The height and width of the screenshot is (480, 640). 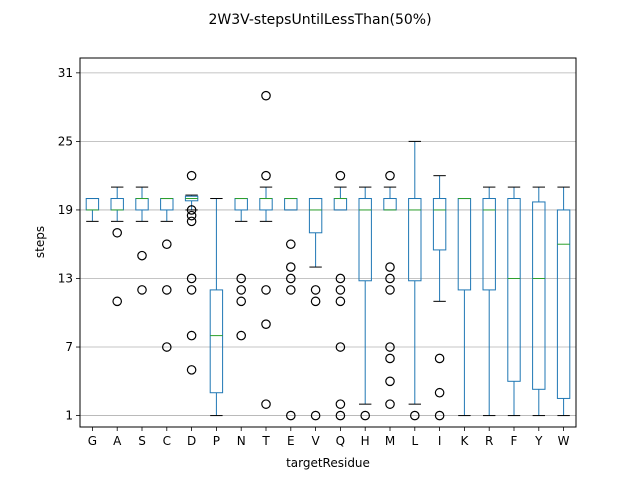 What do you see at coordinates (464, 307) in the screenshot?
I see `box-K` at bounding box center [464, 307].